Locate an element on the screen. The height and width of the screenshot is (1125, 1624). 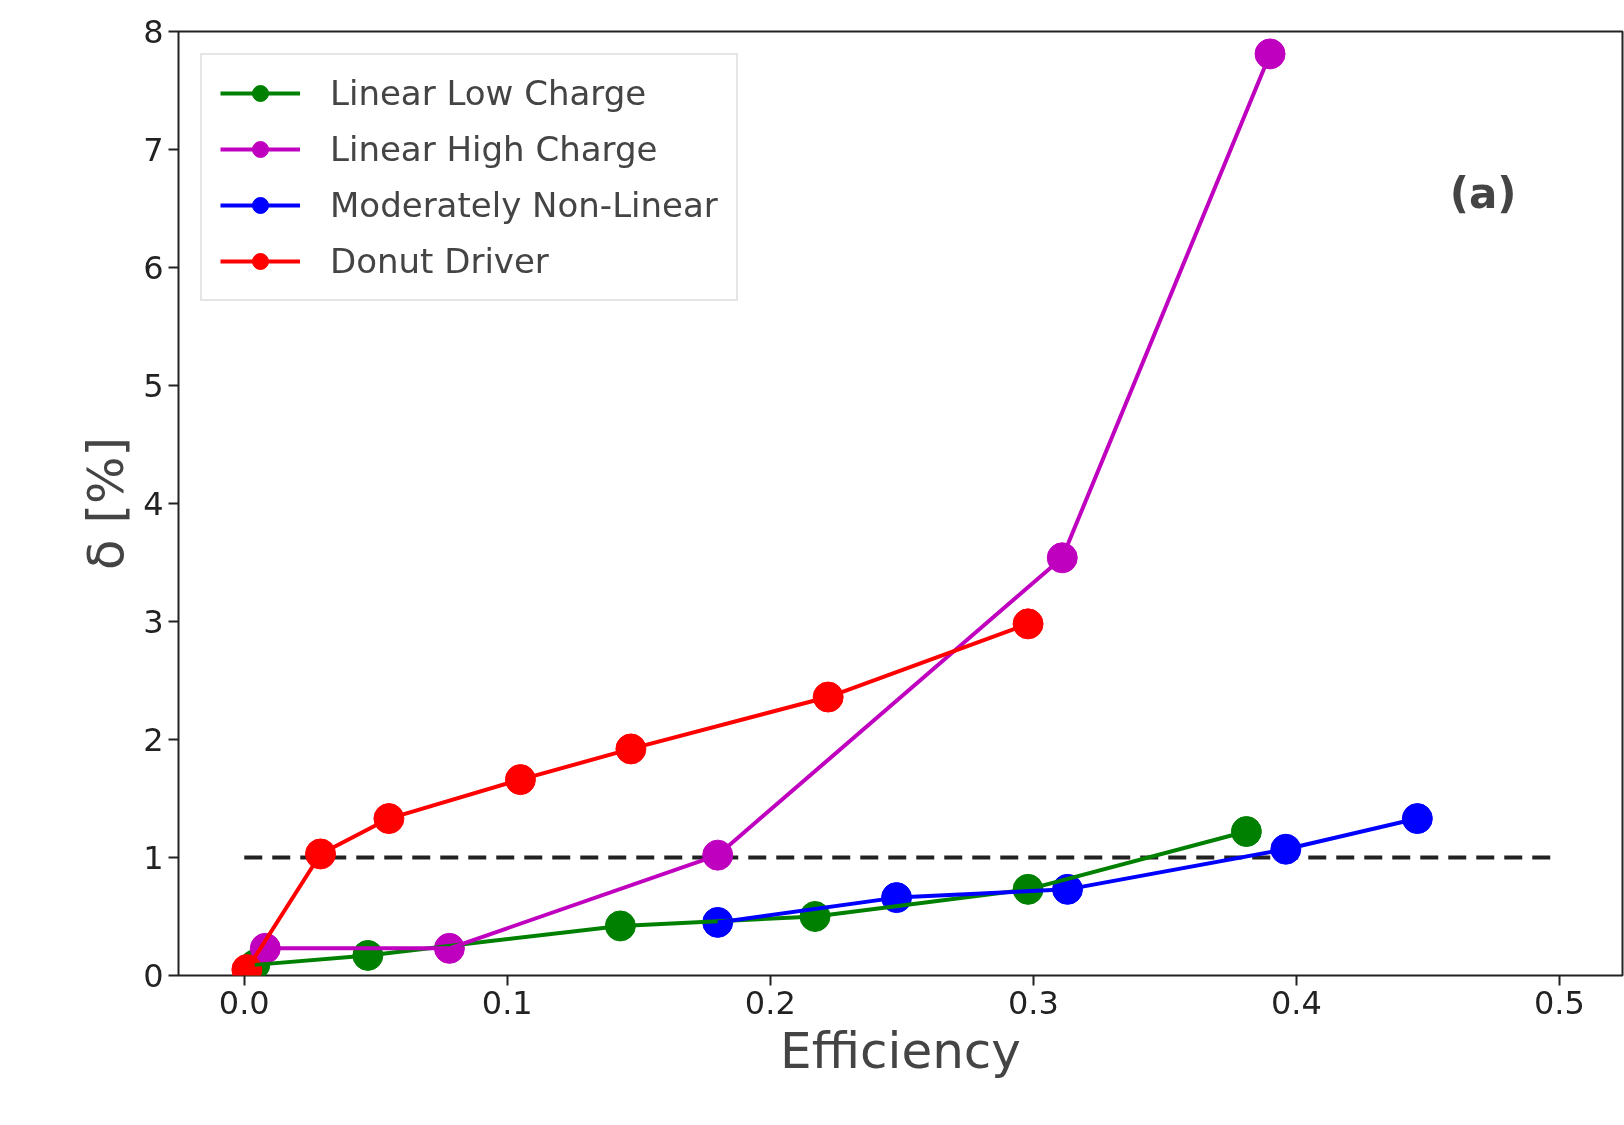
annotation: (a) is located at coordinates (1483, 193).